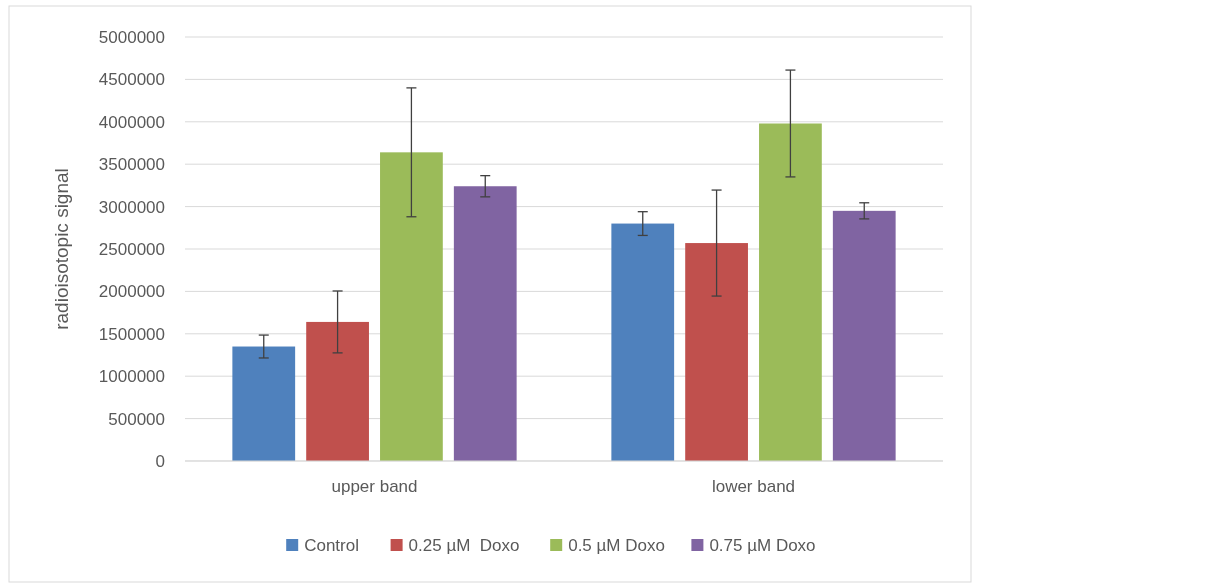 The image size is (1231, 583). Describe the element at coordinates (160, 461) in the screenshot. I see `y-tick-label: 0` at that location.